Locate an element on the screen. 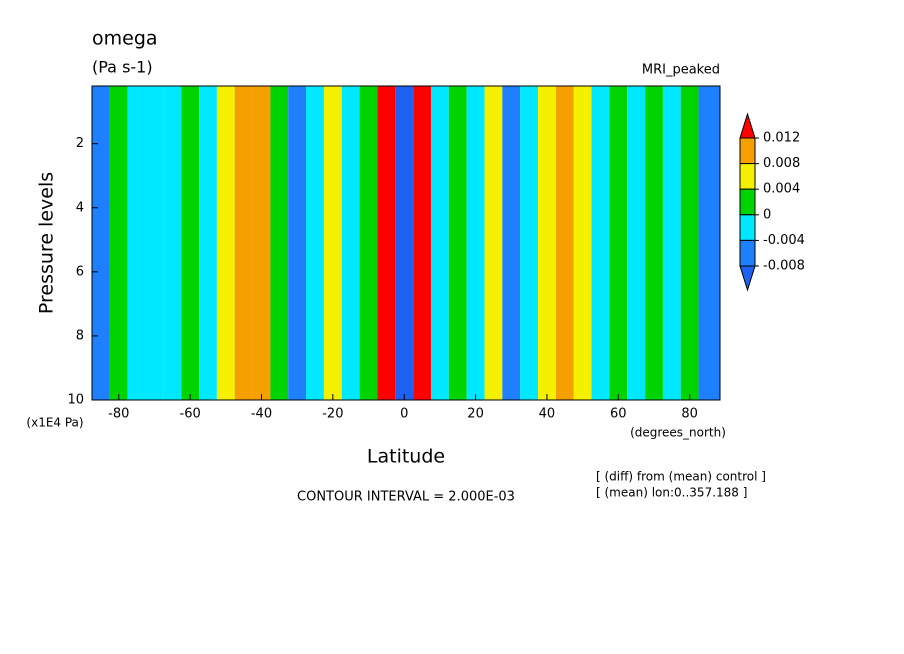 Image resolution: width=904 pixels, height=654 pixels. x-tick-label: 60 is located at coordinates (618, 414).